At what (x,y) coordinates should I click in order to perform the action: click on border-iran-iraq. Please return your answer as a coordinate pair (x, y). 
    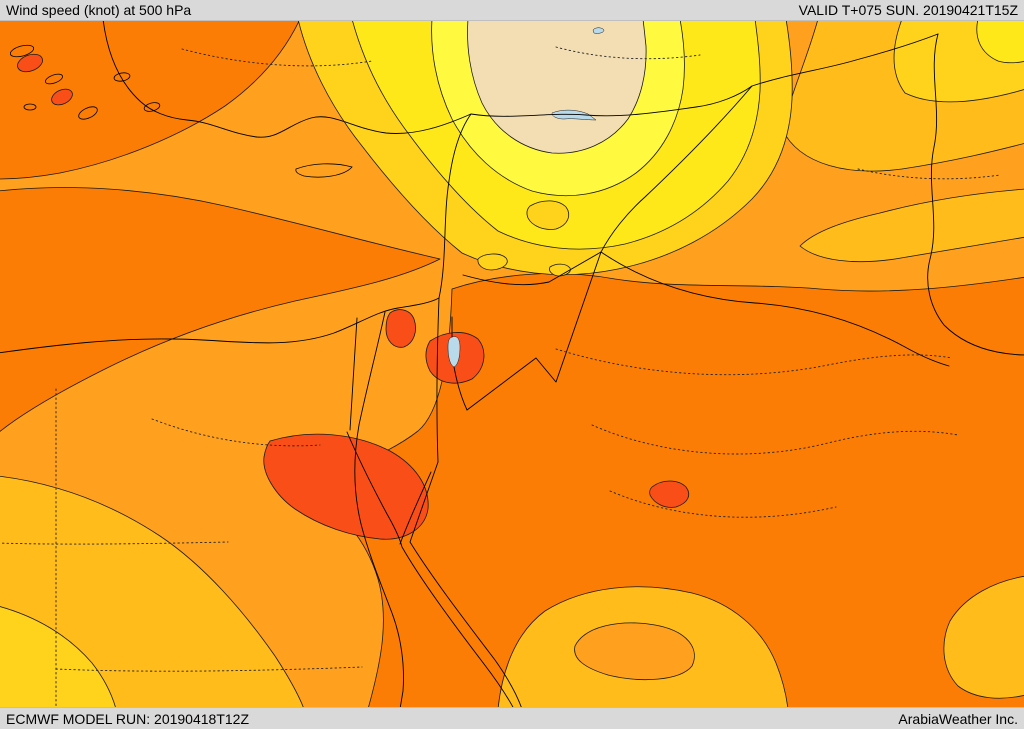
    Looking at the image, I should click on (975, 194).